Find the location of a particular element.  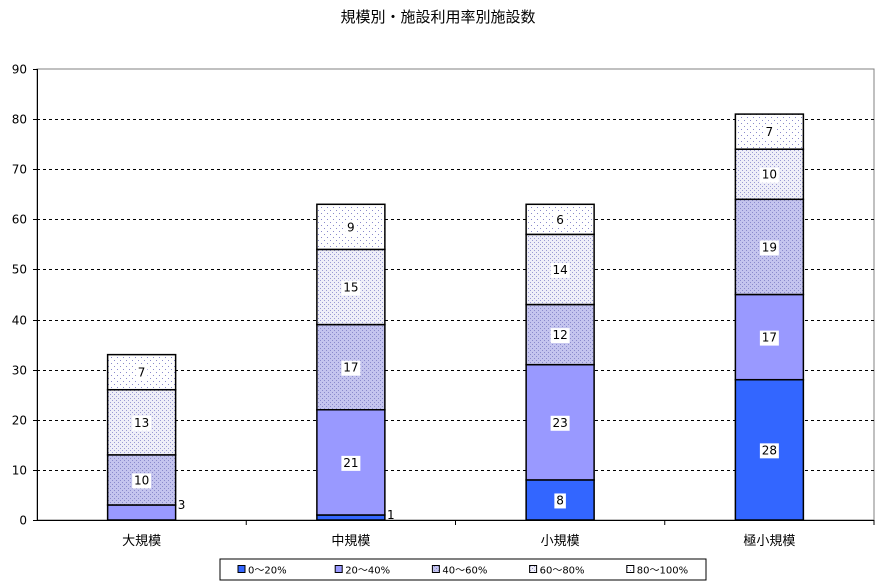

data-label: 15 is located at coordinates (350, 287).